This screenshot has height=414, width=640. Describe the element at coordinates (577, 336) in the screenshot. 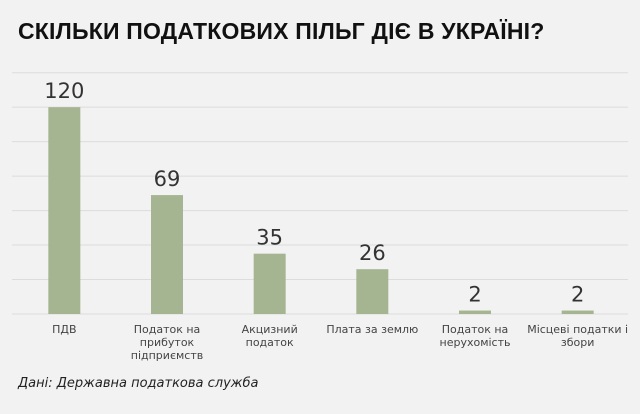

I see `x-tick-label: Місцеві податки і збори` at that location.